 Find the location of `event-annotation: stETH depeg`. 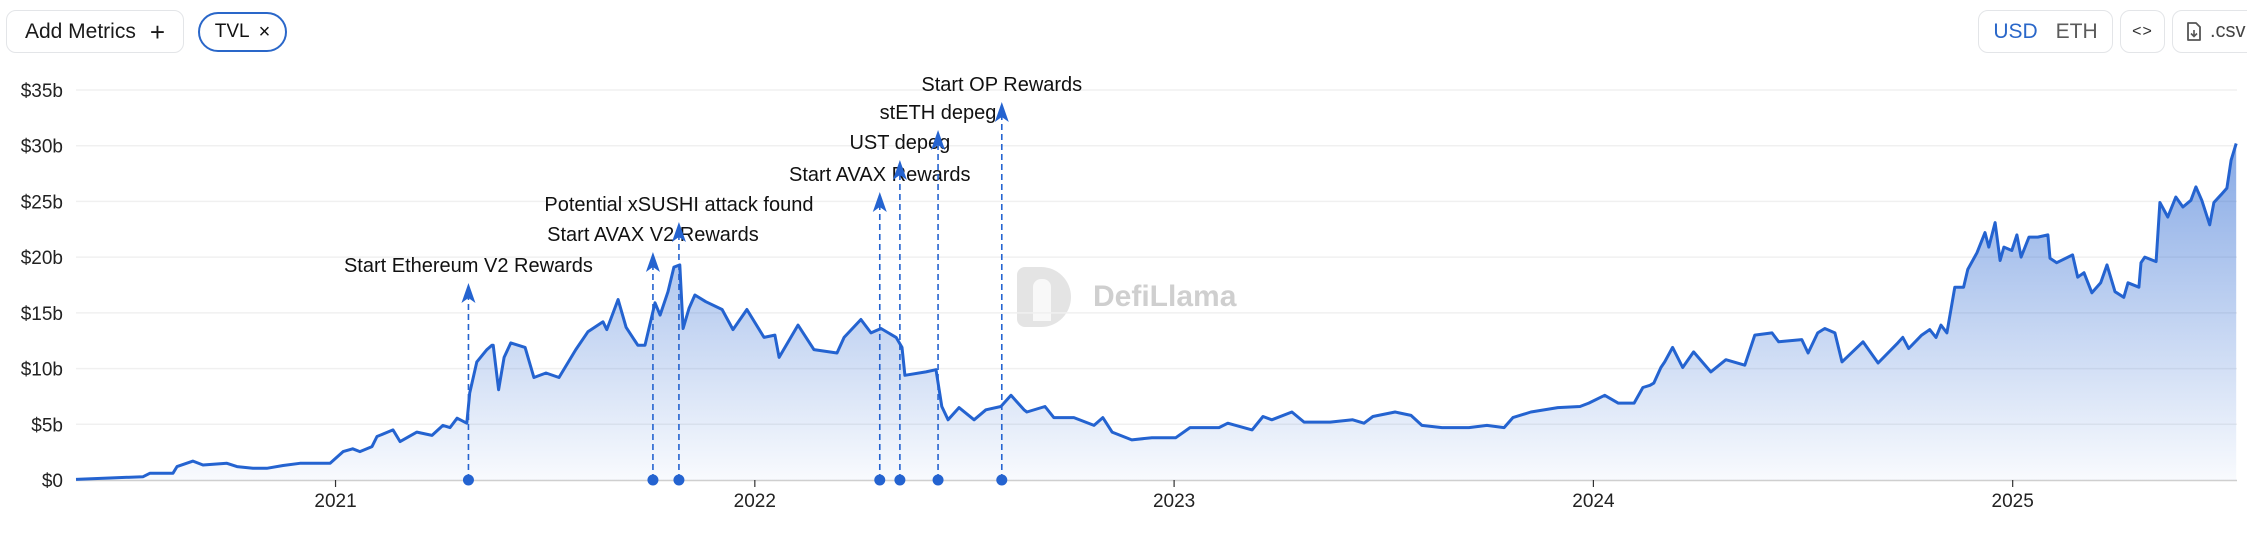

event-annotation: stETH depeg is located at coordinates (938, 294).